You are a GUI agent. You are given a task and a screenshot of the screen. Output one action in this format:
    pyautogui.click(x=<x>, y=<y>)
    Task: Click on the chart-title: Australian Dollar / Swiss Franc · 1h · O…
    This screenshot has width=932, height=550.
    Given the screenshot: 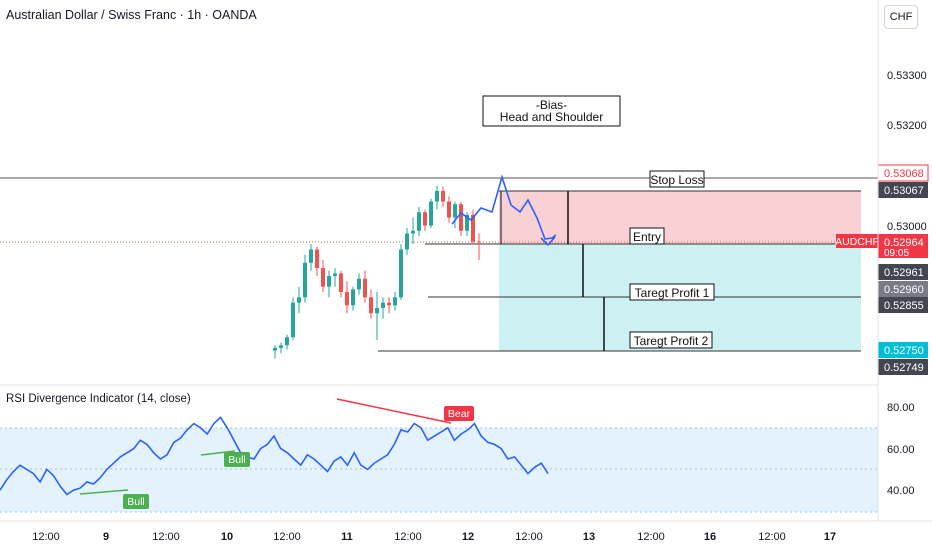 What is the action you would take?
    pyautogui.click(x=131, y=15)
    